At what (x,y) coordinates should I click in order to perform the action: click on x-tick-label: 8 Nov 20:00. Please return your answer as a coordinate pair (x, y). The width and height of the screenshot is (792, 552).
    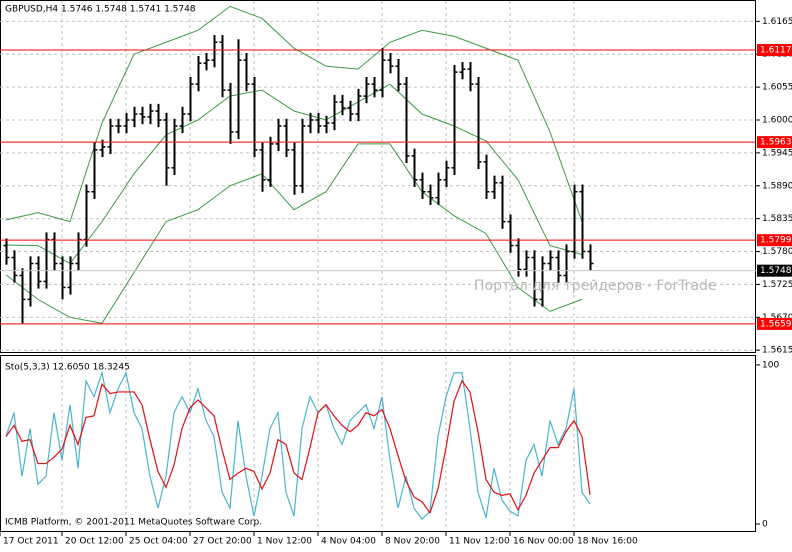
    Looking at the image, I should click on (412, 542).